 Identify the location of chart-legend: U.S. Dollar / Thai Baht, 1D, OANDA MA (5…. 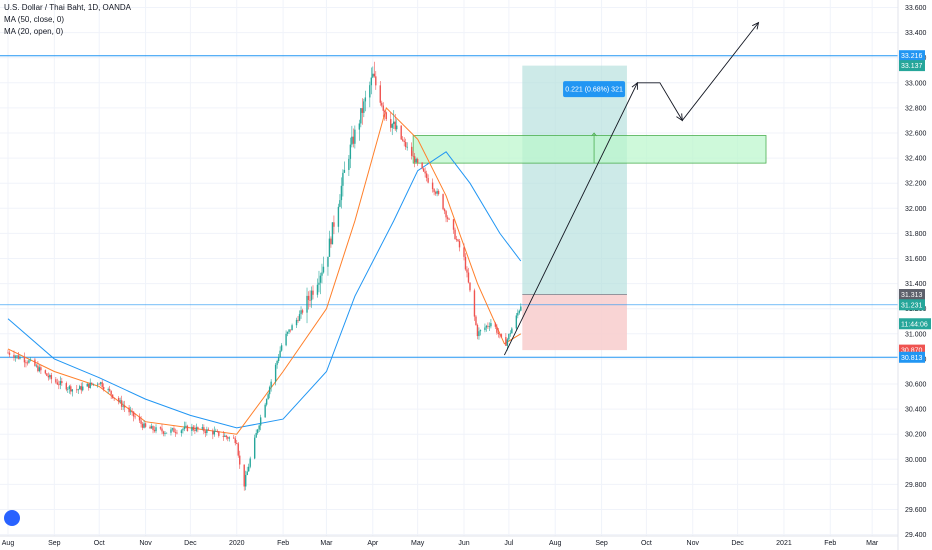
(67, 20).